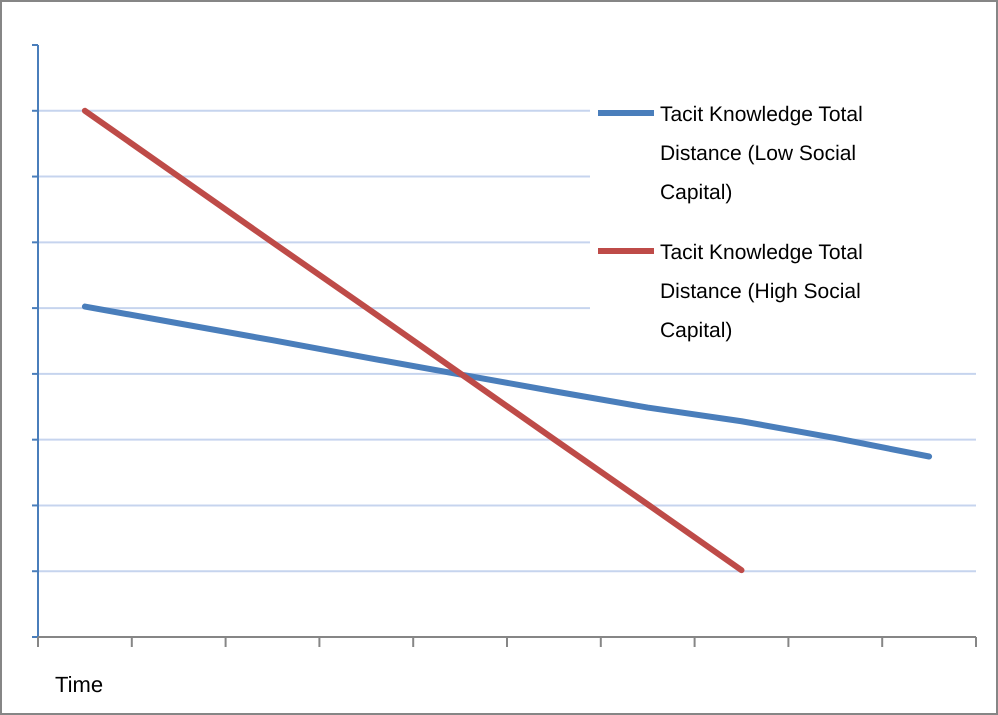 This screenshot has width=998, height=715. I want to click on legend-label: Tacit Knowledge Total Distance (Low Social Capital), so click(761, 153).